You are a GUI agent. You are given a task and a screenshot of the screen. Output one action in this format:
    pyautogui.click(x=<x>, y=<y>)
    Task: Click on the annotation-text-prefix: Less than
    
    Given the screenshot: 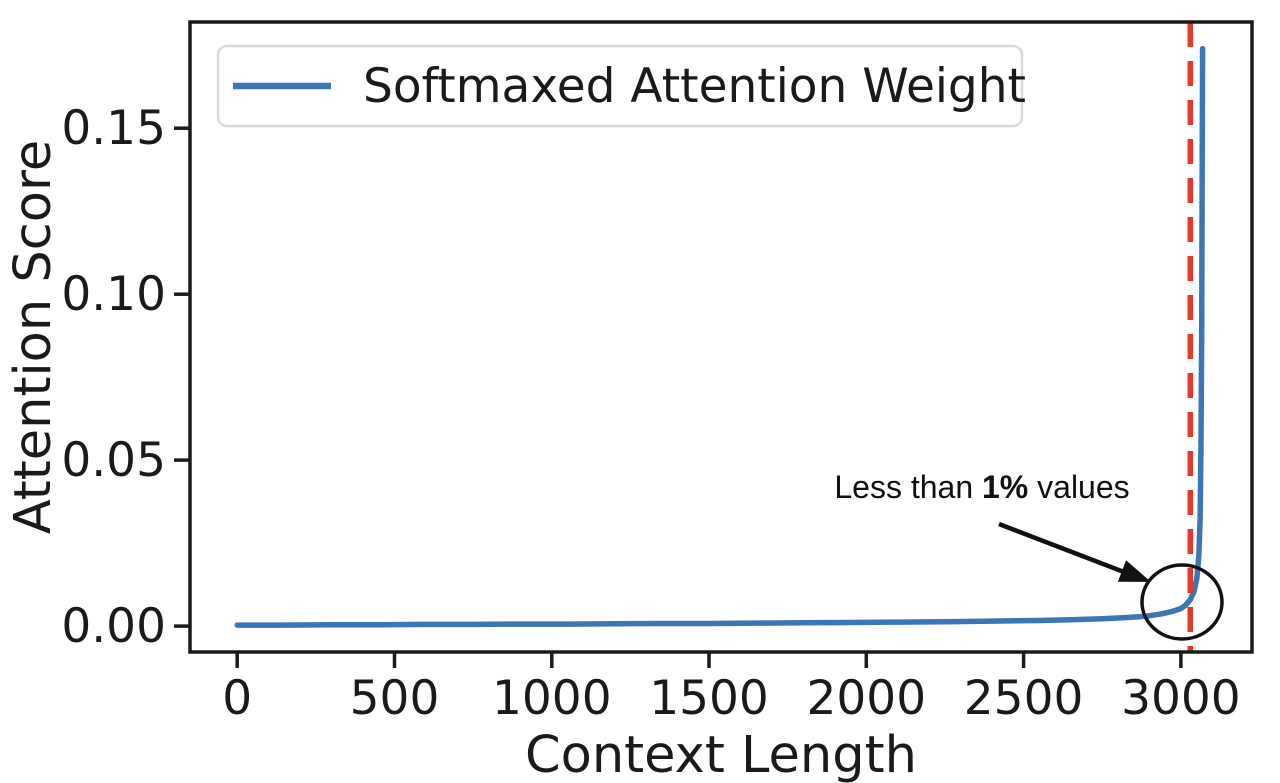 What is the action you would take?
    pyautogui.click(x=908, y=487)
    